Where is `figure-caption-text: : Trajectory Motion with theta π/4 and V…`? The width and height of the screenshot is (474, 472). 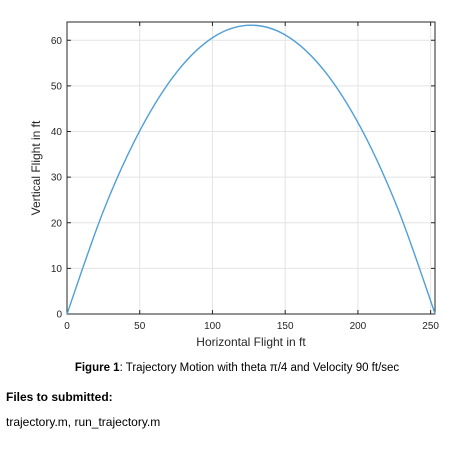
figure-caption-text: : Trajectory Motion with theta π/4 and V… is located at coordinates (259, 368).